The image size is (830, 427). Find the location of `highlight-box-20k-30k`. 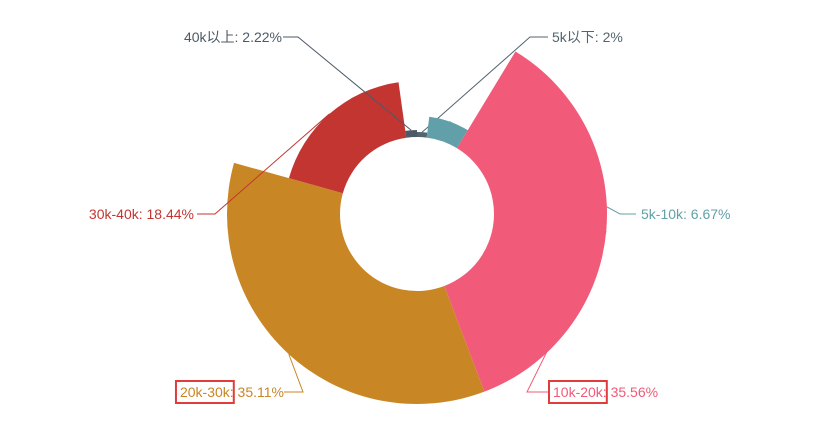

highlight-box-20k-30k is located at coordinates (204, 392).